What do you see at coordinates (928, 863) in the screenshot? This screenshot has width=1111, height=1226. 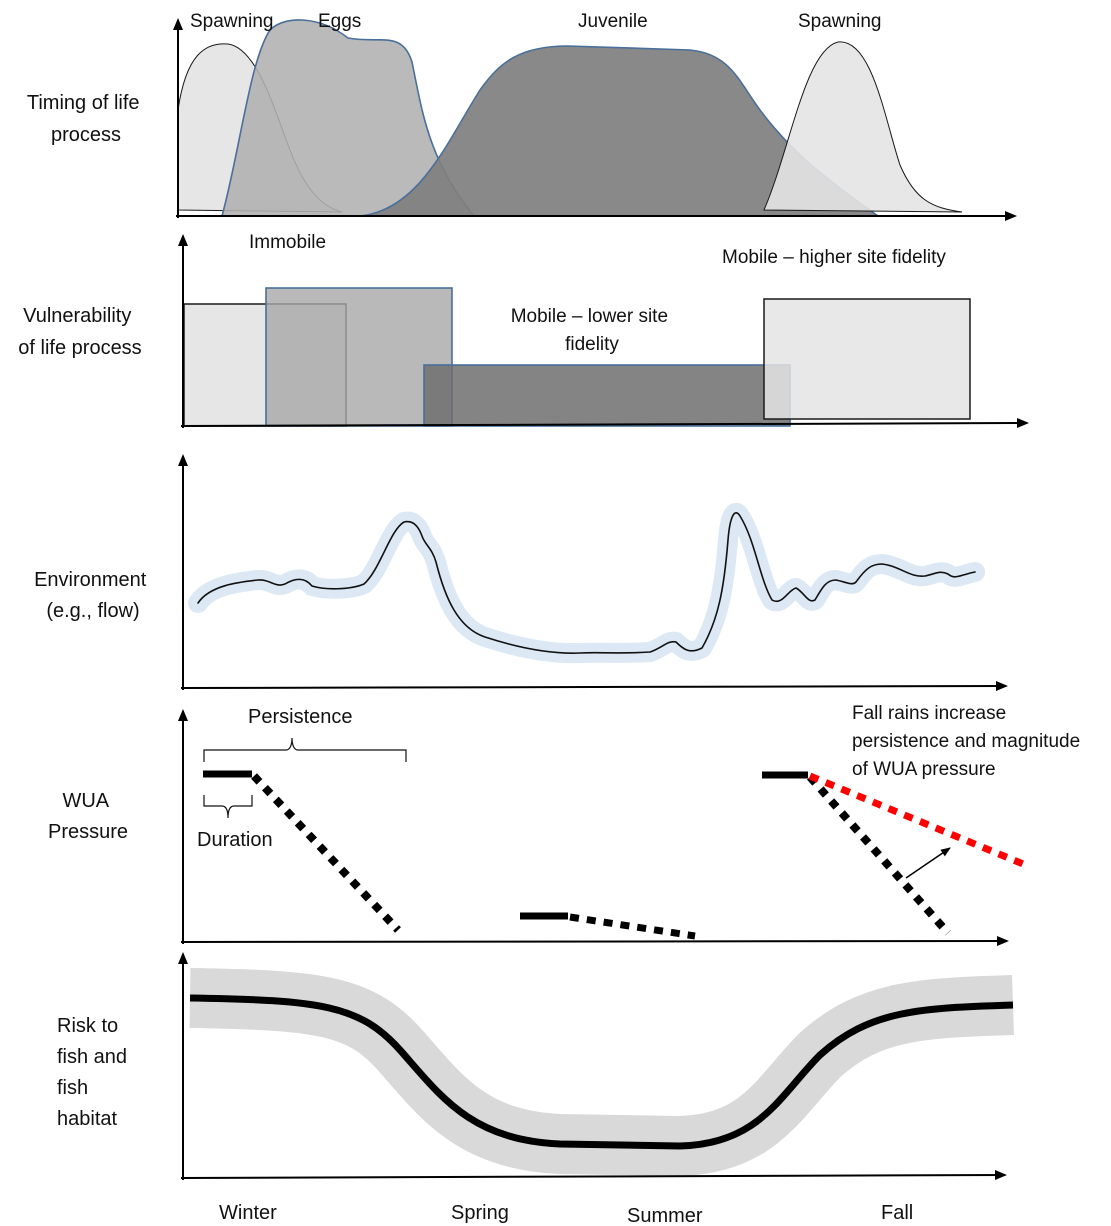 I see `increase-arrow` at bounding box center [928, 863].